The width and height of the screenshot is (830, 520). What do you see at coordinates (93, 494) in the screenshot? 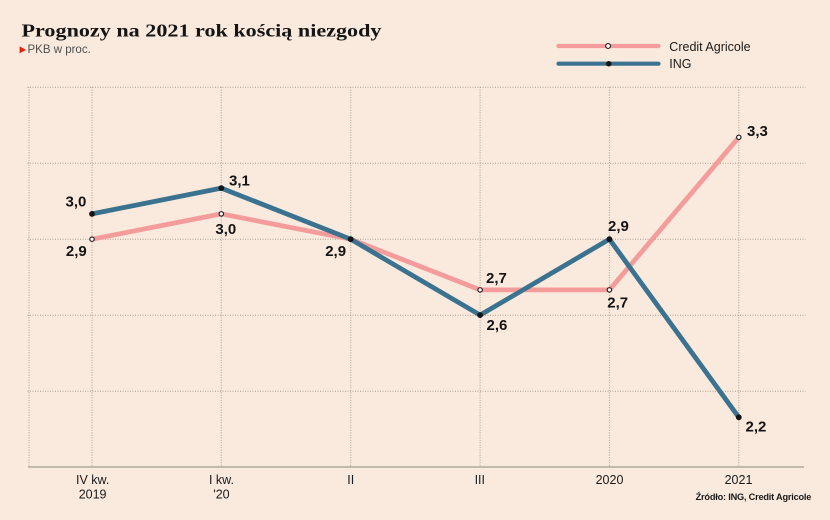
I see `svg-text: 2019` at bounding box center [93, 494].